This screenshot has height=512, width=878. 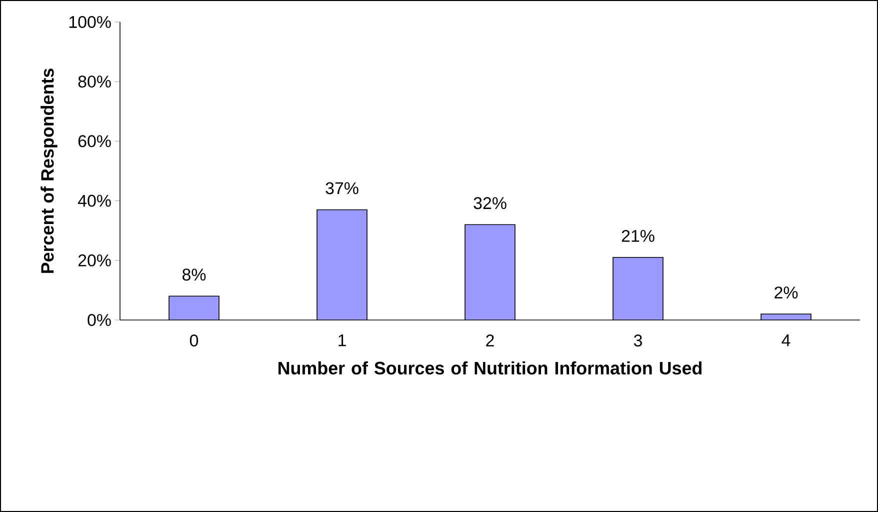 I want to click on y-tick-label: 0%, so click(x=99, y=320).